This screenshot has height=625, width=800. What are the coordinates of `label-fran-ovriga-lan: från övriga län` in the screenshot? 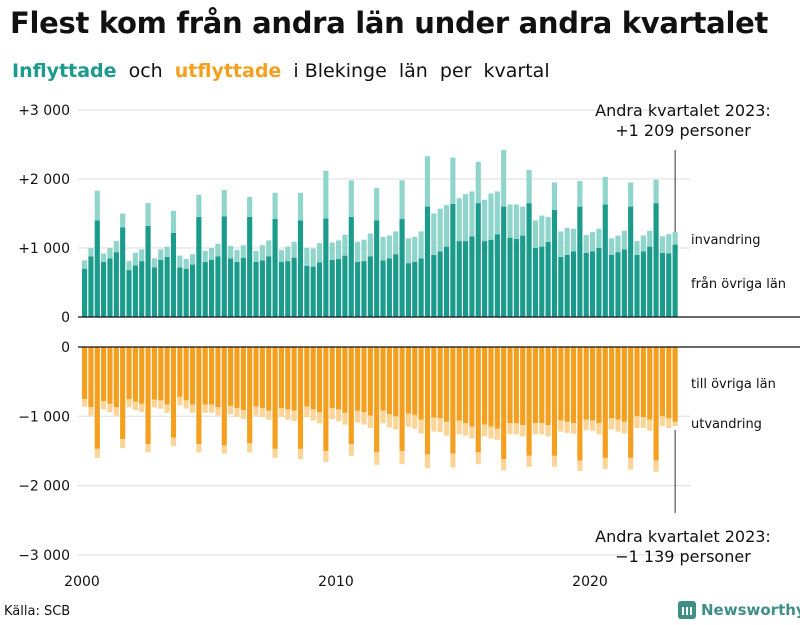 It's located at (738, 284).